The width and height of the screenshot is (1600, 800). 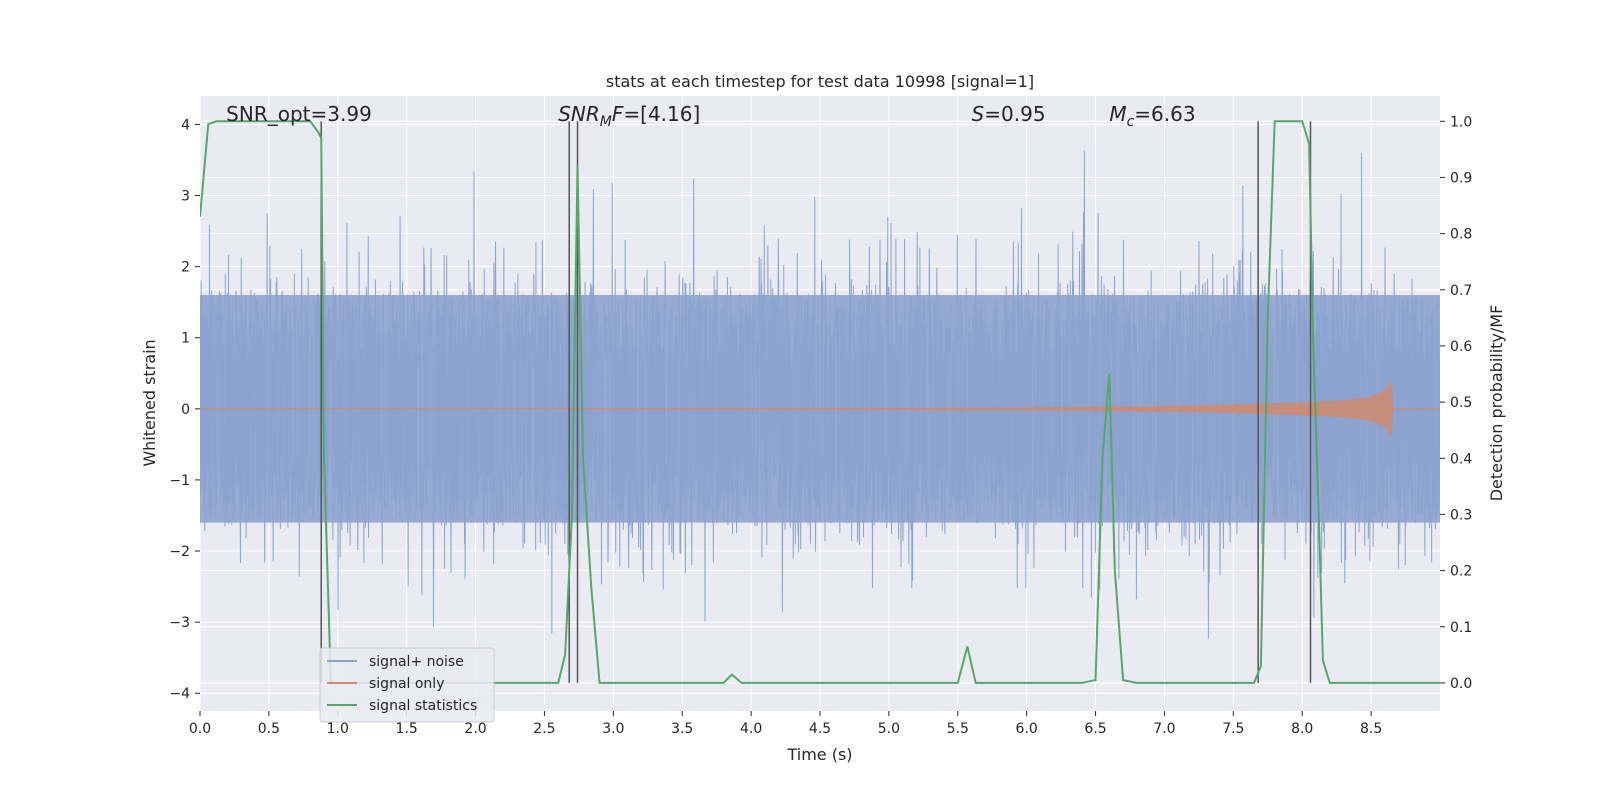 I want to click on y-tick-label: −4, so click(x=179, y=694).